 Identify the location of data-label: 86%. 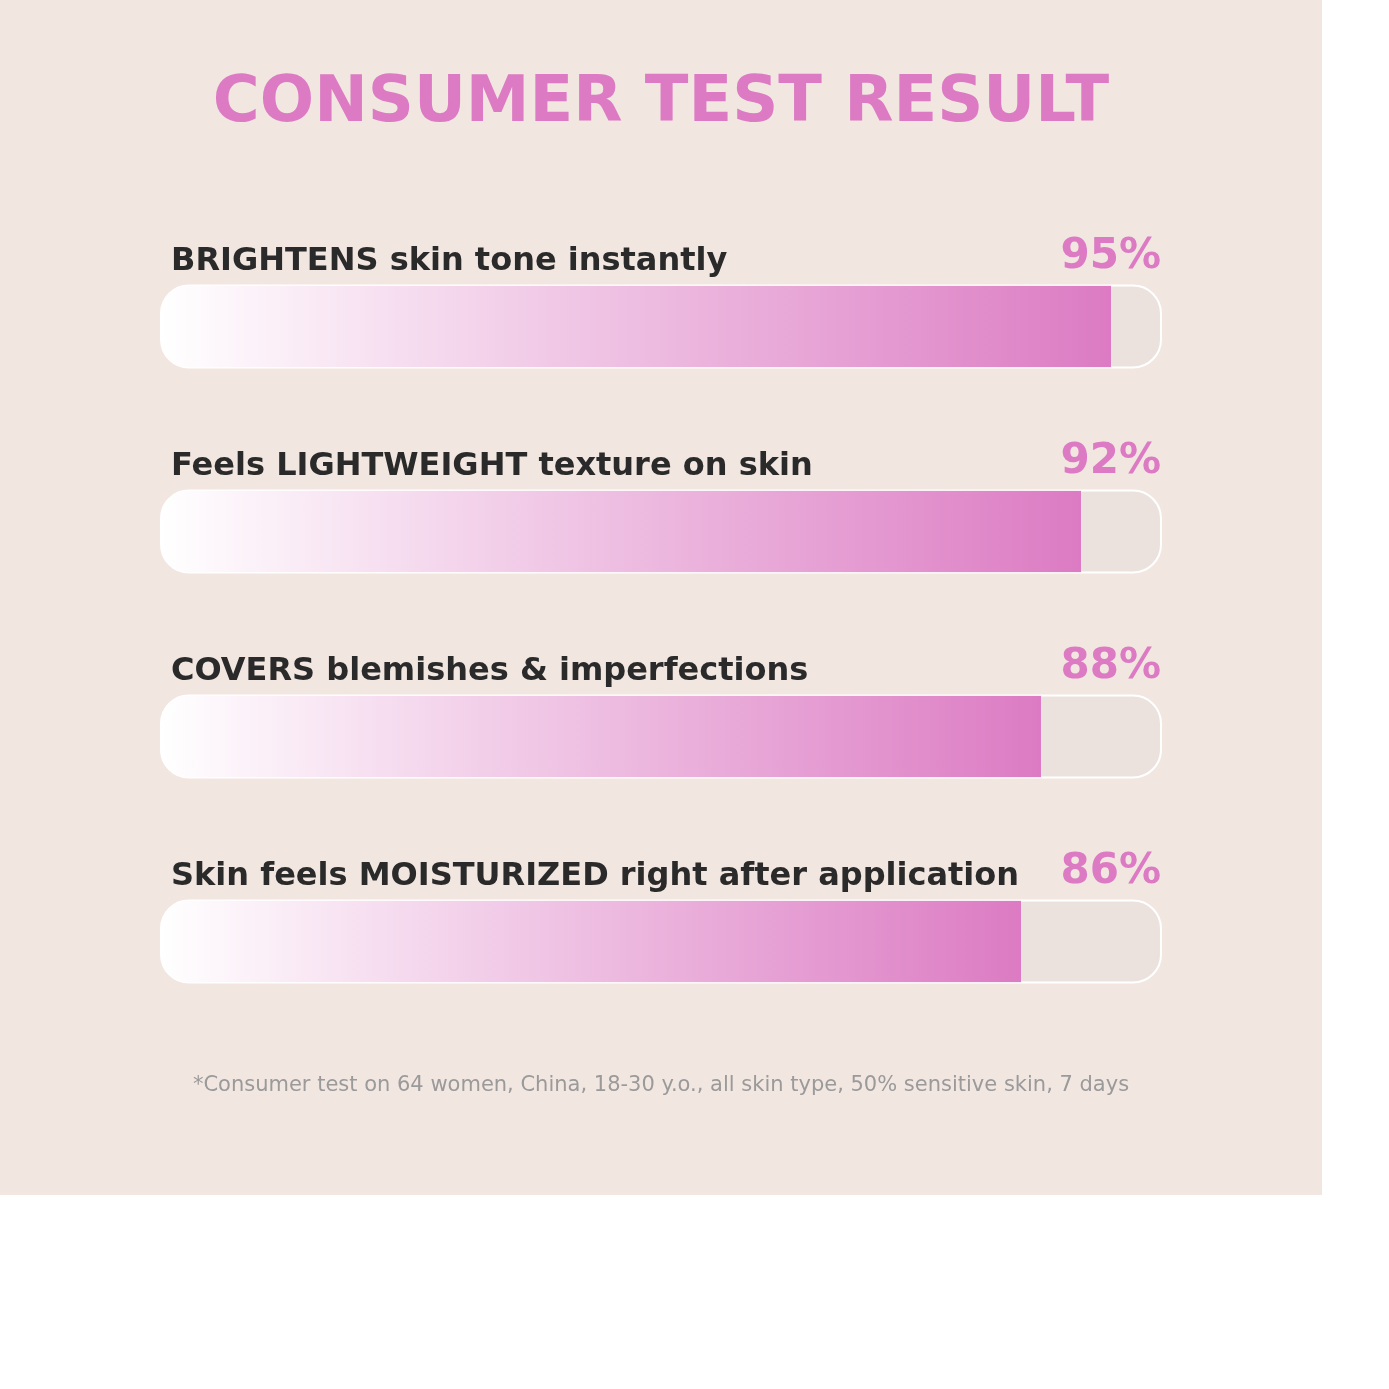
(1110, 868).